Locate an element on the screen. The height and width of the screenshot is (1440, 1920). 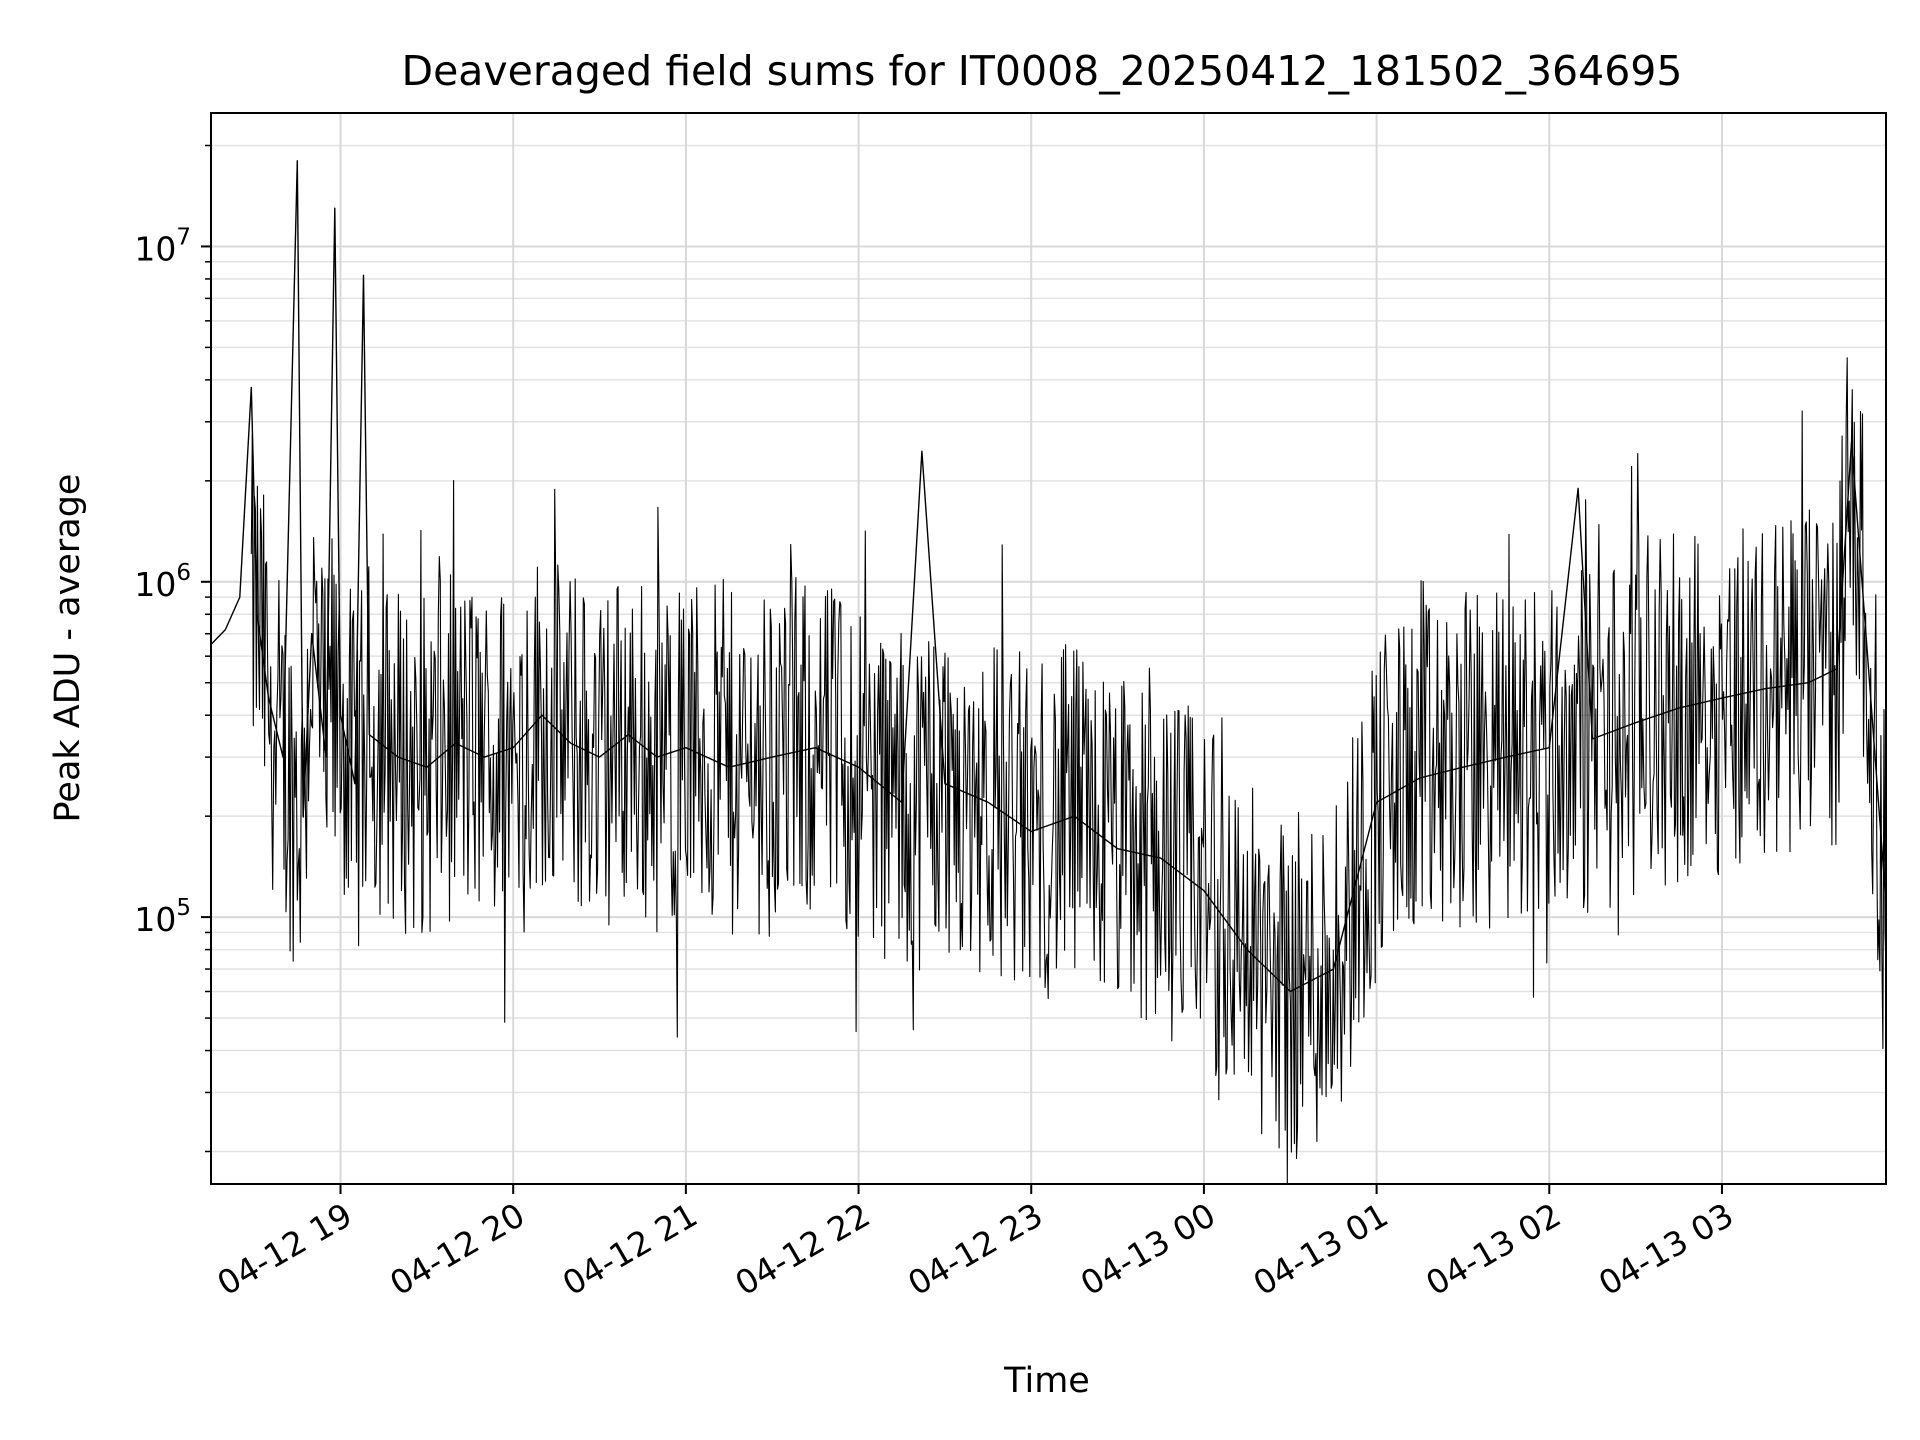
y-tick-label: 10⁵ is located at coordinates (162, 917).